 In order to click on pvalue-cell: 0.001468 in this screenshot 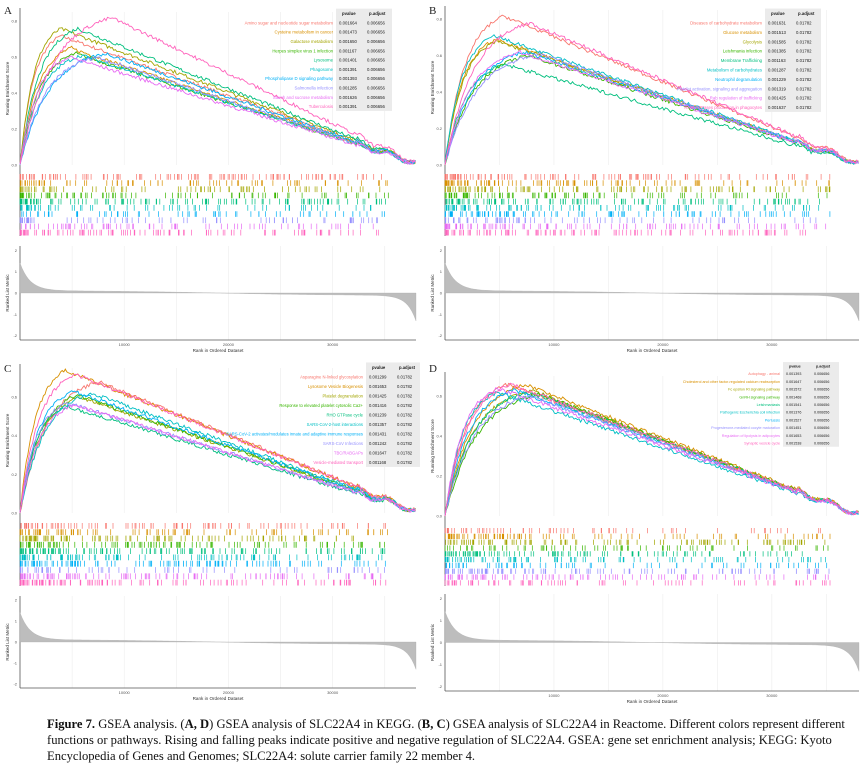, I will do `click(793, 397)`.